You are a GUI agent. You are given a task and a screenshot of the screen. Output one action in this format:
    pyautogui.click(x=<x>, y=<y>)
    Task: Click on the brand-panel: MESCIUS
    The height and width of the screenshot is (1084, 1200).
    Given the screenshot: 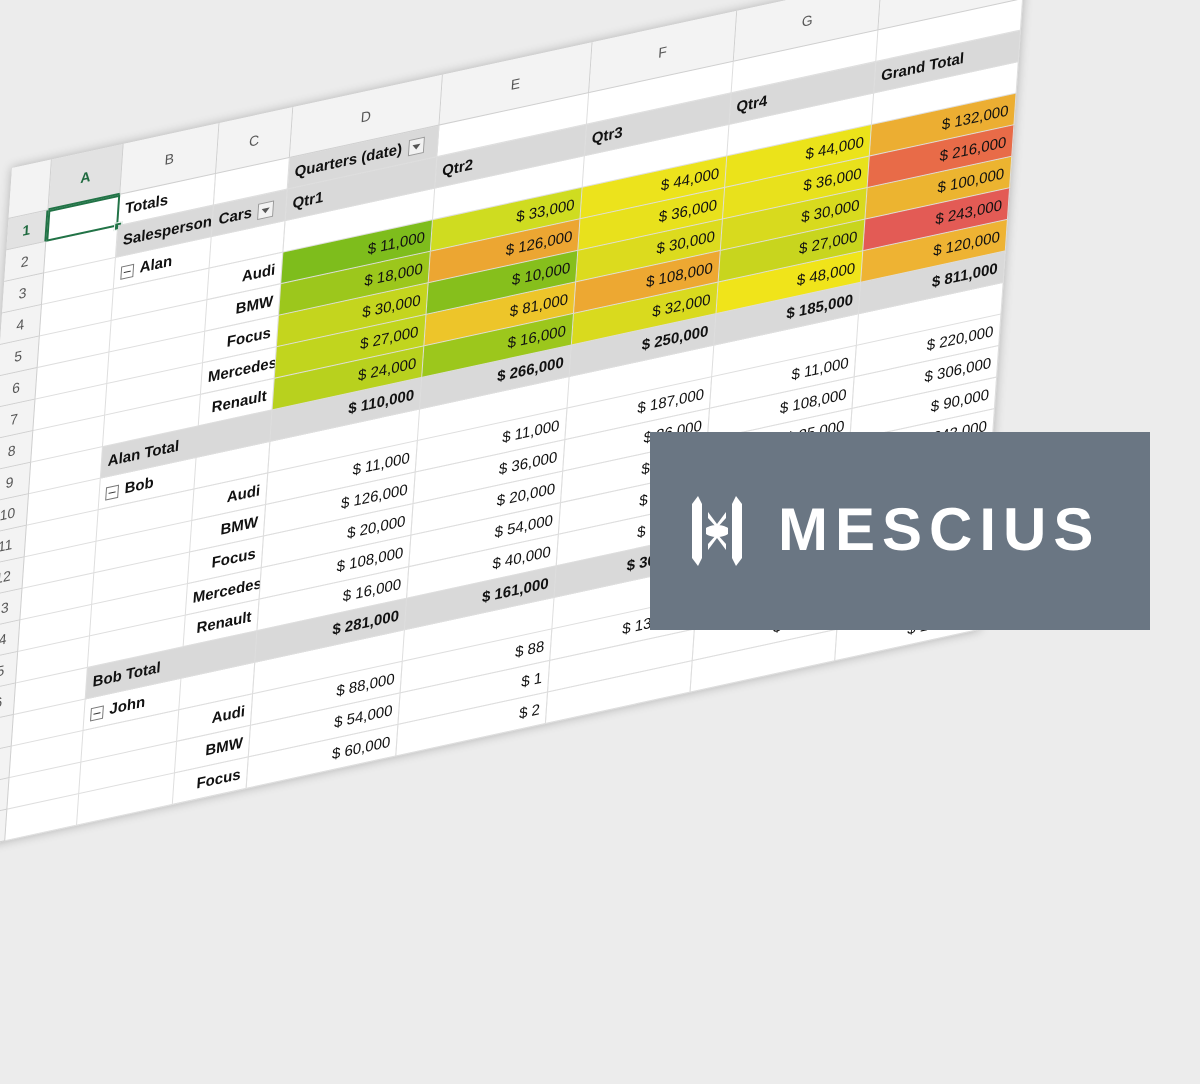 What is the action you would take?
    pyautogui.click(x=900, y=531)
    